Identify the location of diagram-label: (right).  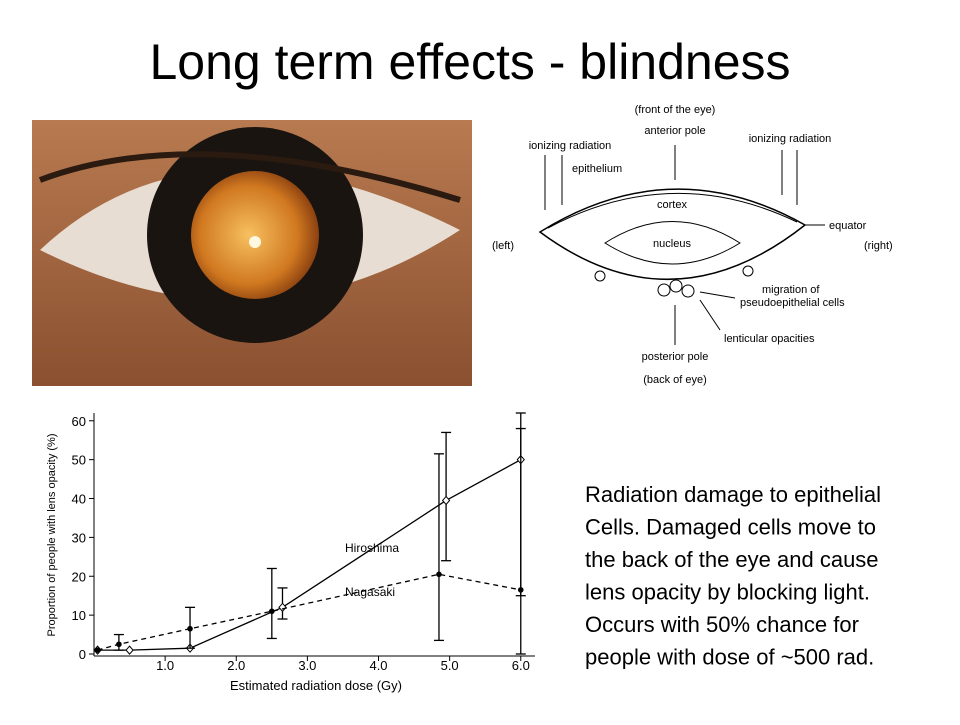
(878, 246).